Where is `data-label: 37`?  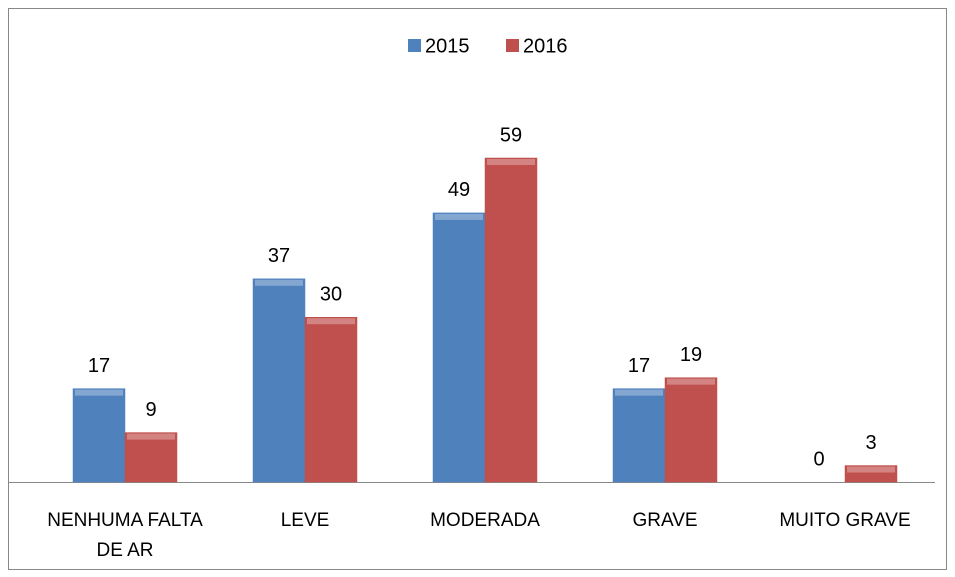
data-label: 37 is located at coordinates (279, 256).